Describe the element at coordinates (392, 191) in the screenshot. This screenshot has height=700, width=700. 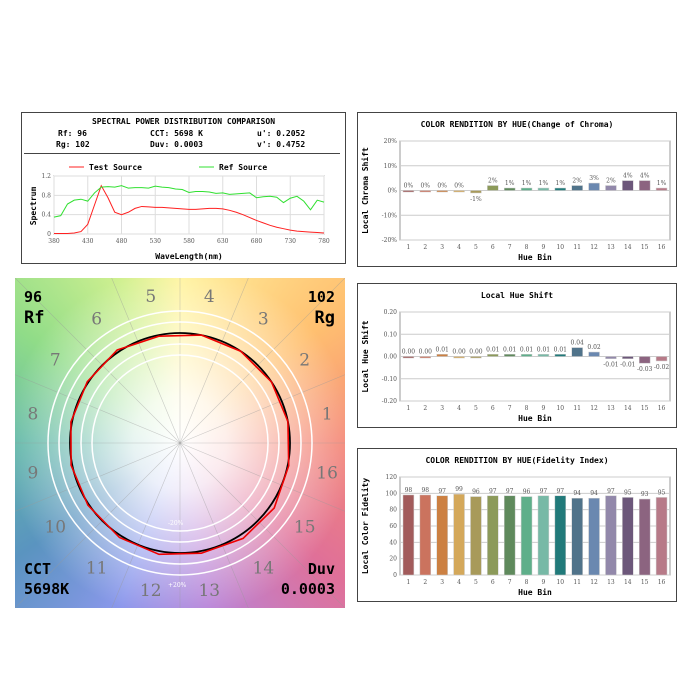
I see `y-tick-label: 0%` at that location.